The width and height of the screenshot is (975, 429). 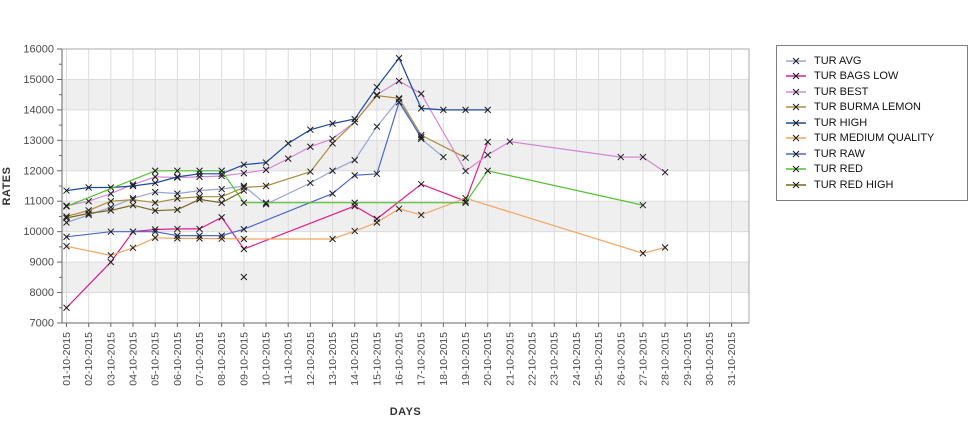 I want to click on x-tick-label: 24-10-2015, so click(x=577, y=359).